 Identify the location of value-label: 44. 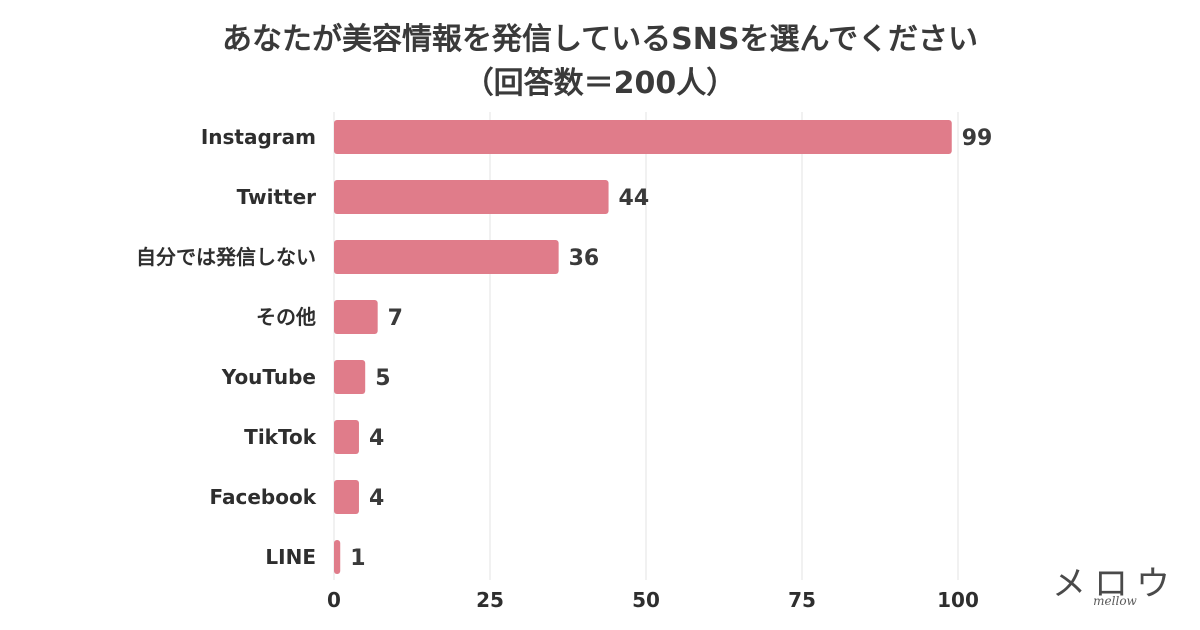
(634, 198).